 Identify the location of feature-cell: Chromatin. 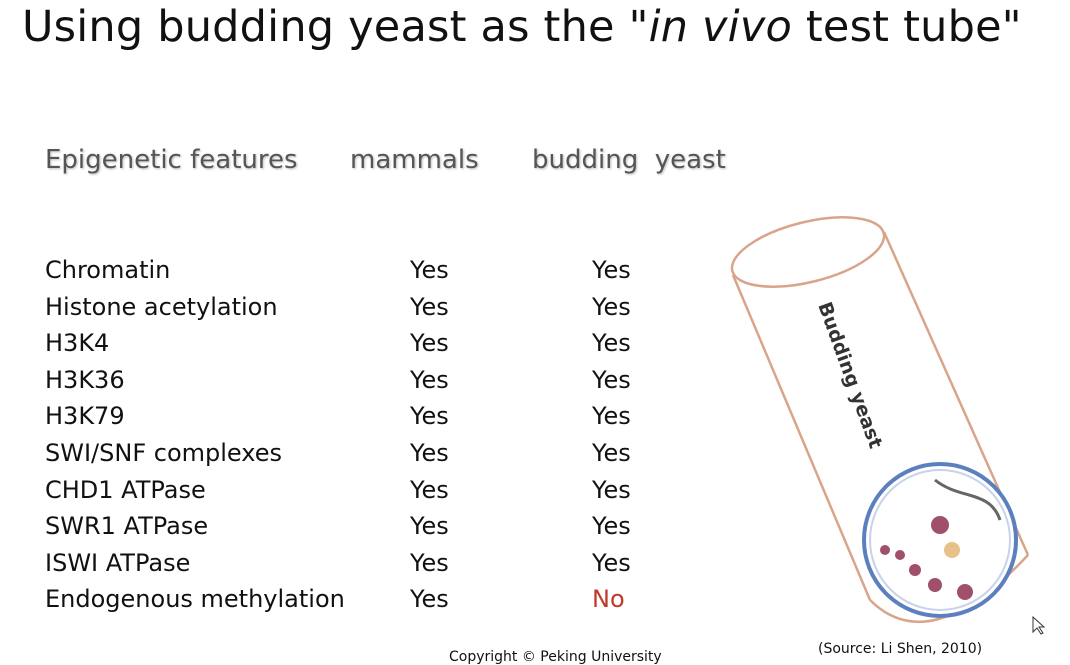
(108, 270).